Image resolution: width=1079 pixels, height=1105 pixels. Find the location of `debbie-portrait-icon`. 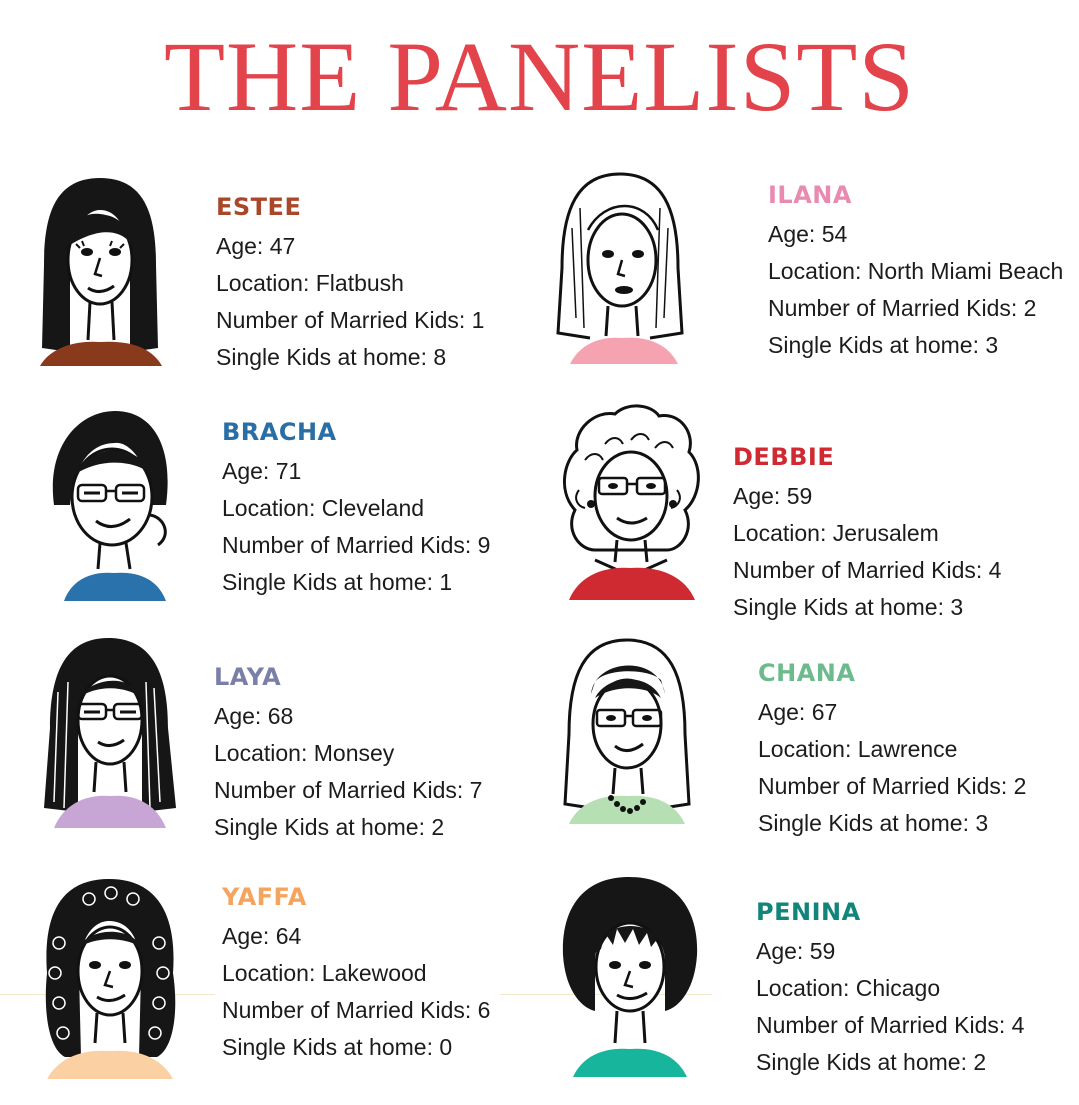

debbie-portrait-icon is located at coordinates (631, 502).